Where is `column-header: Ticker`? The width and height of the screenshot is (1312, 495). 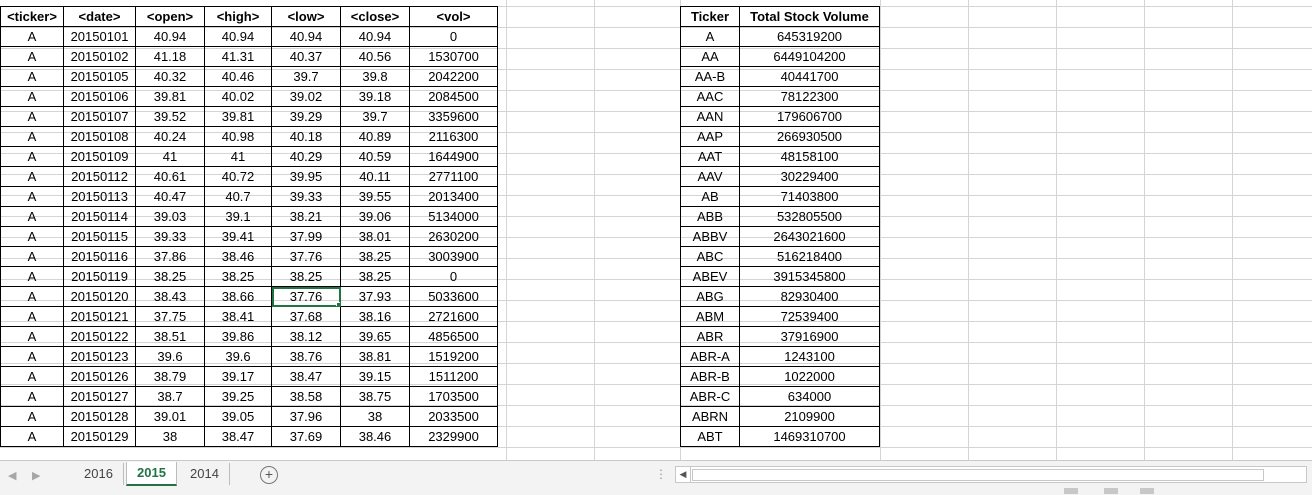
column-header: Ticker is located at coordinates (710, 17).